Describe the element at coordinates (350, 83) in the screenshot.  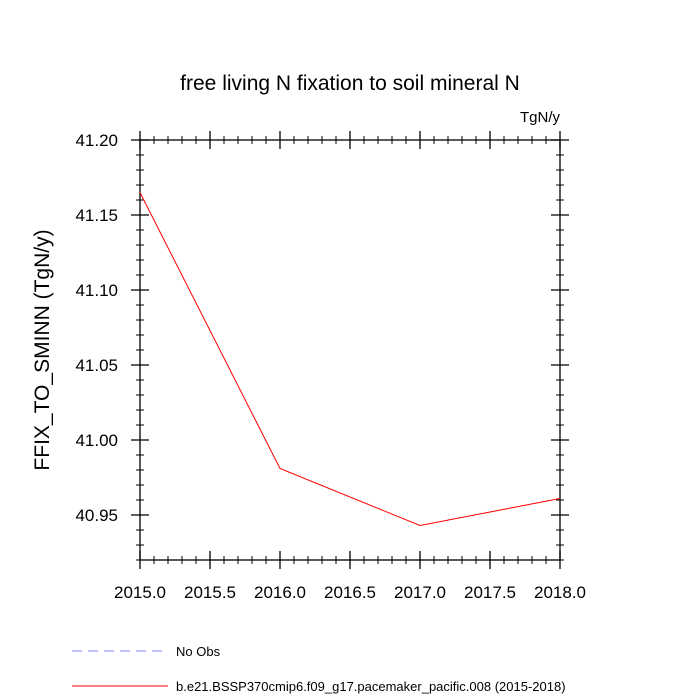
I see `chart-title: free living N fixation to soil mineral N` at that location.